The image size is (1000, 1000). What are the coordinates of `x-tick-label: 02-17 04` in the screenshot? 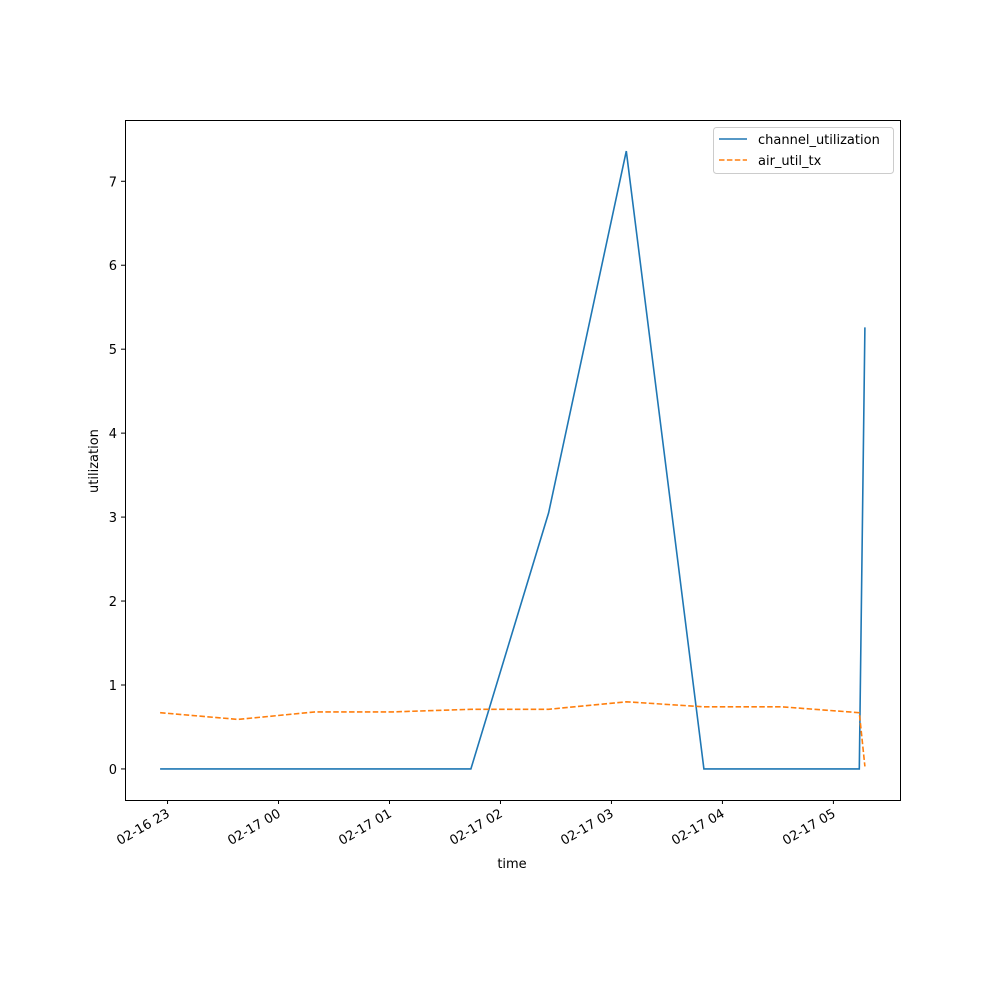 It's located at (698, 827).